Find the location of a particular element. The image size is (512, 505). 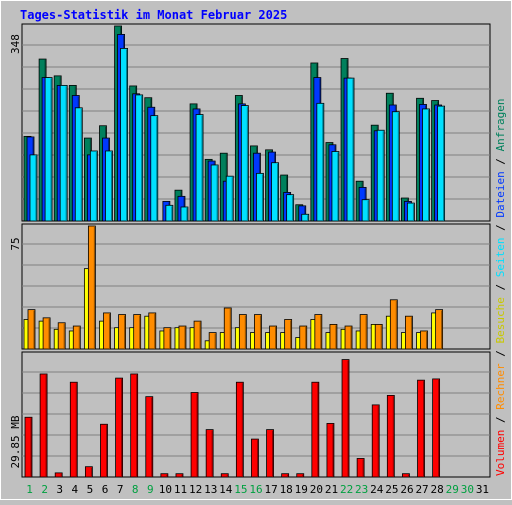

x-tick-label-day-9: 9 is located at coordinates (150, 489).